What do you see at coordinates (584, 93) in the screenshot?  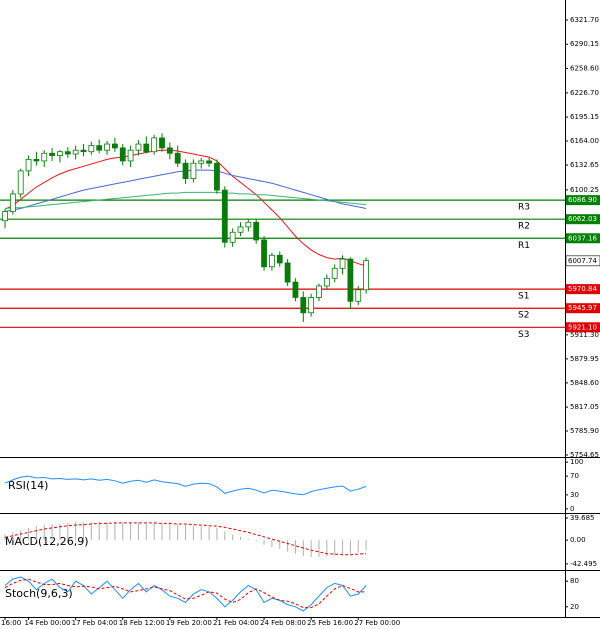 I see `y-tick-label: 6226.70` at bounding box center [584, 93].